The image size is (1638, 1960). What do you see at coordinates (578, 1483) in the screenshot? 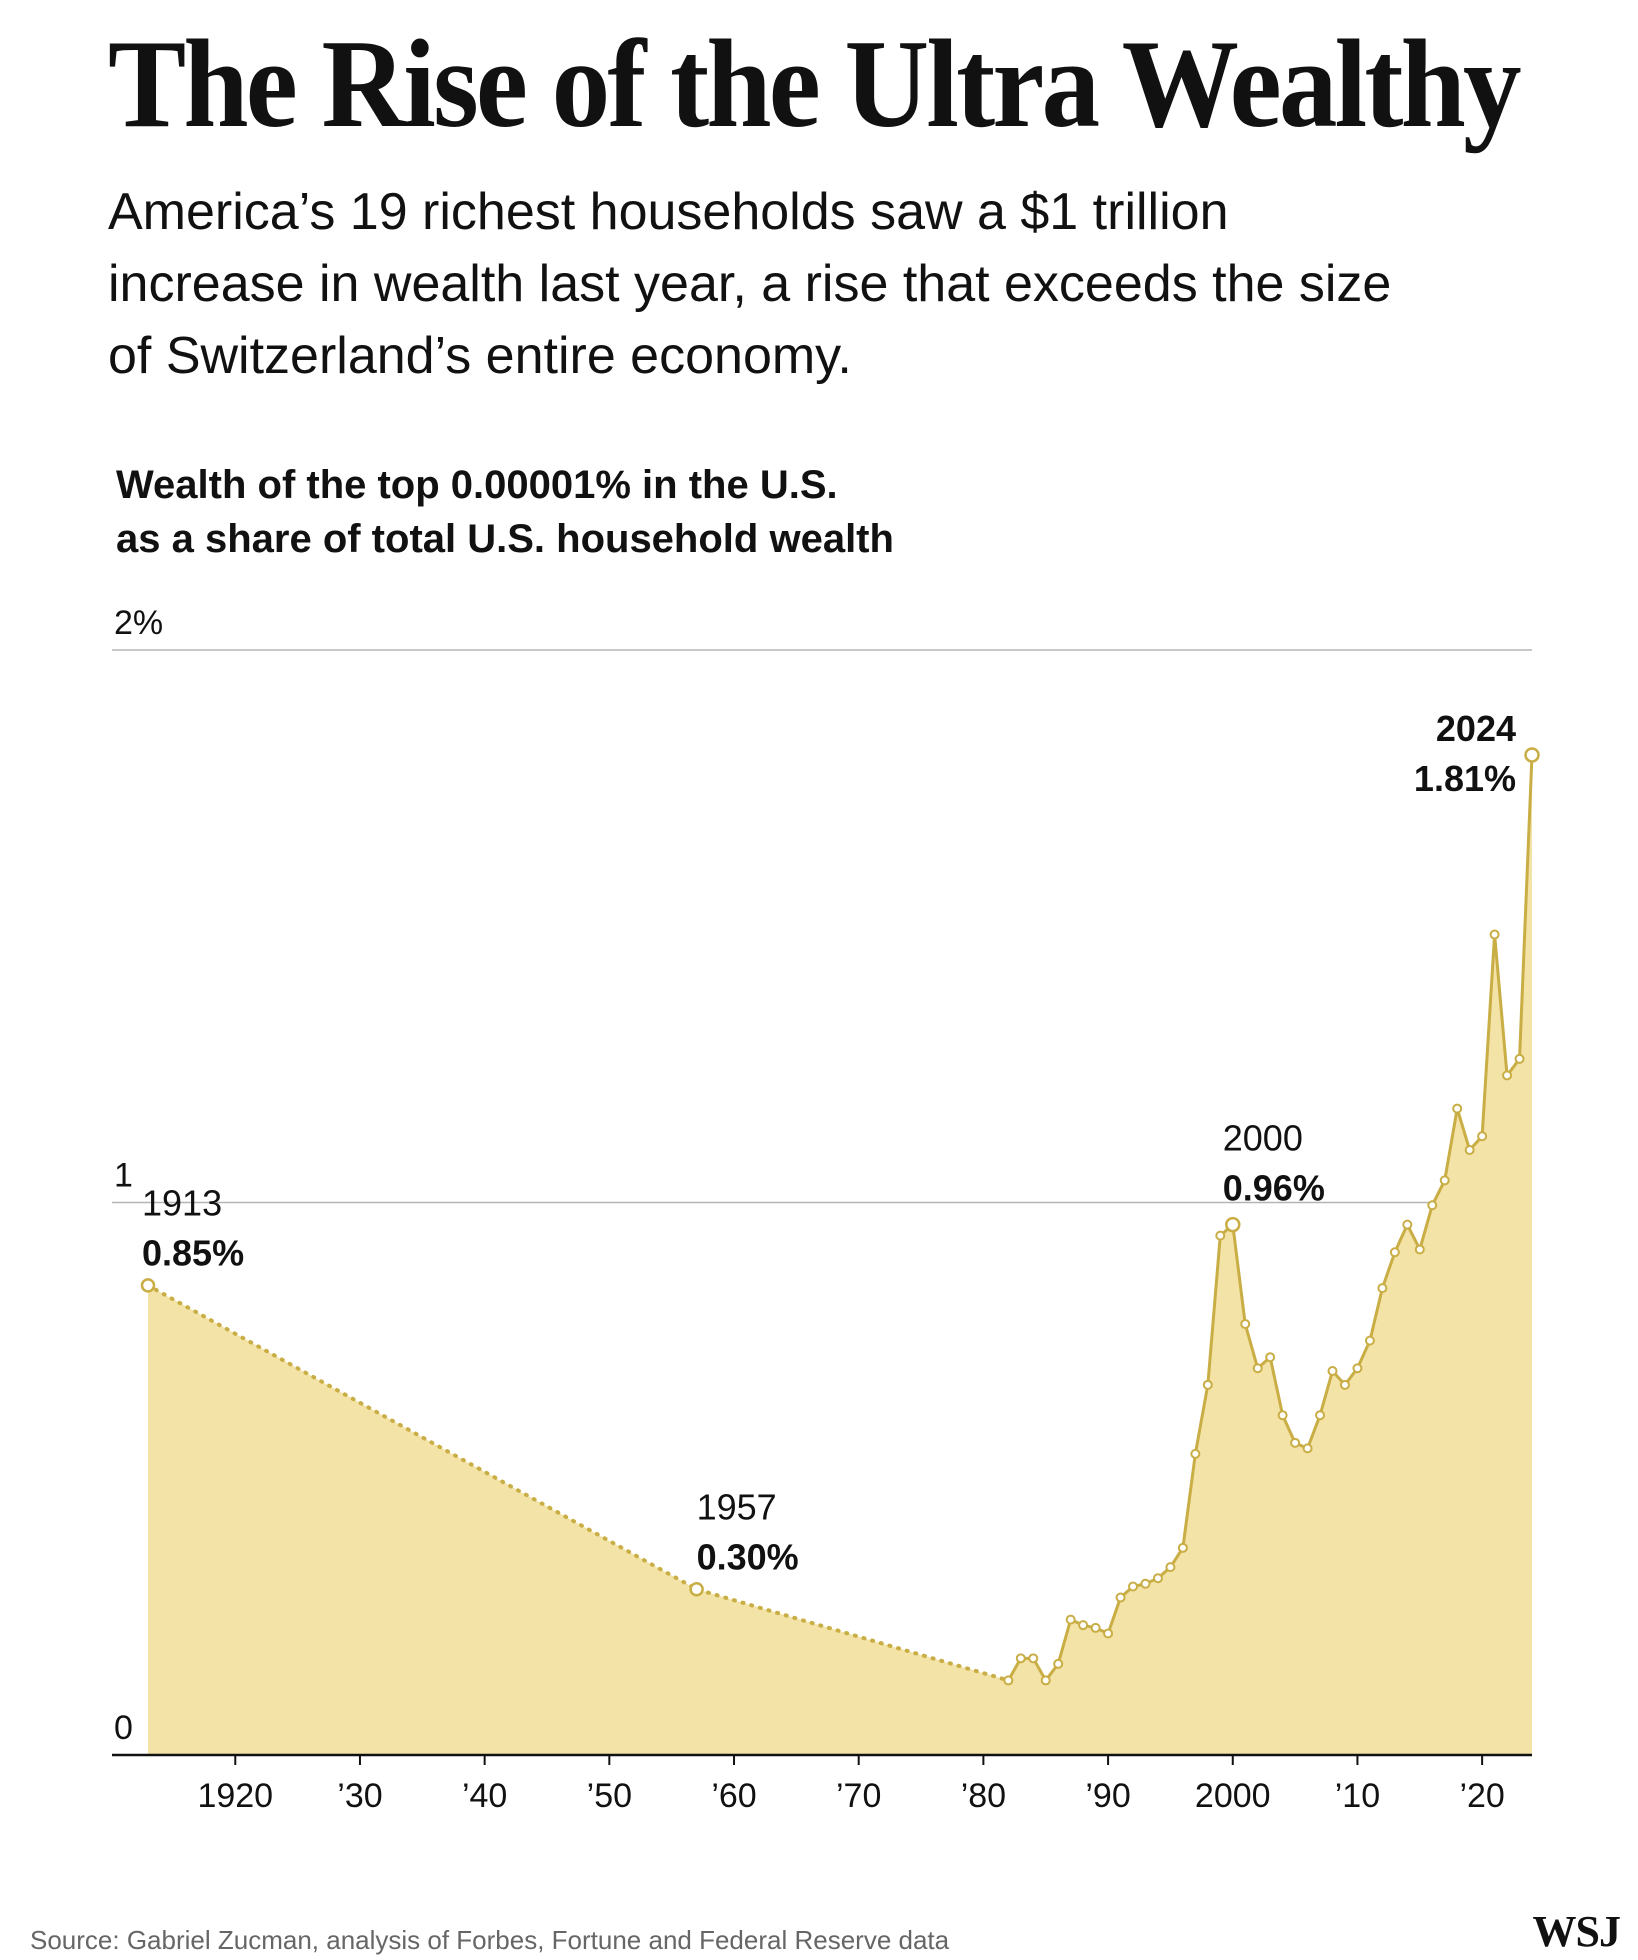
I see `interpolated-line` at bounding box center [578, 1483].